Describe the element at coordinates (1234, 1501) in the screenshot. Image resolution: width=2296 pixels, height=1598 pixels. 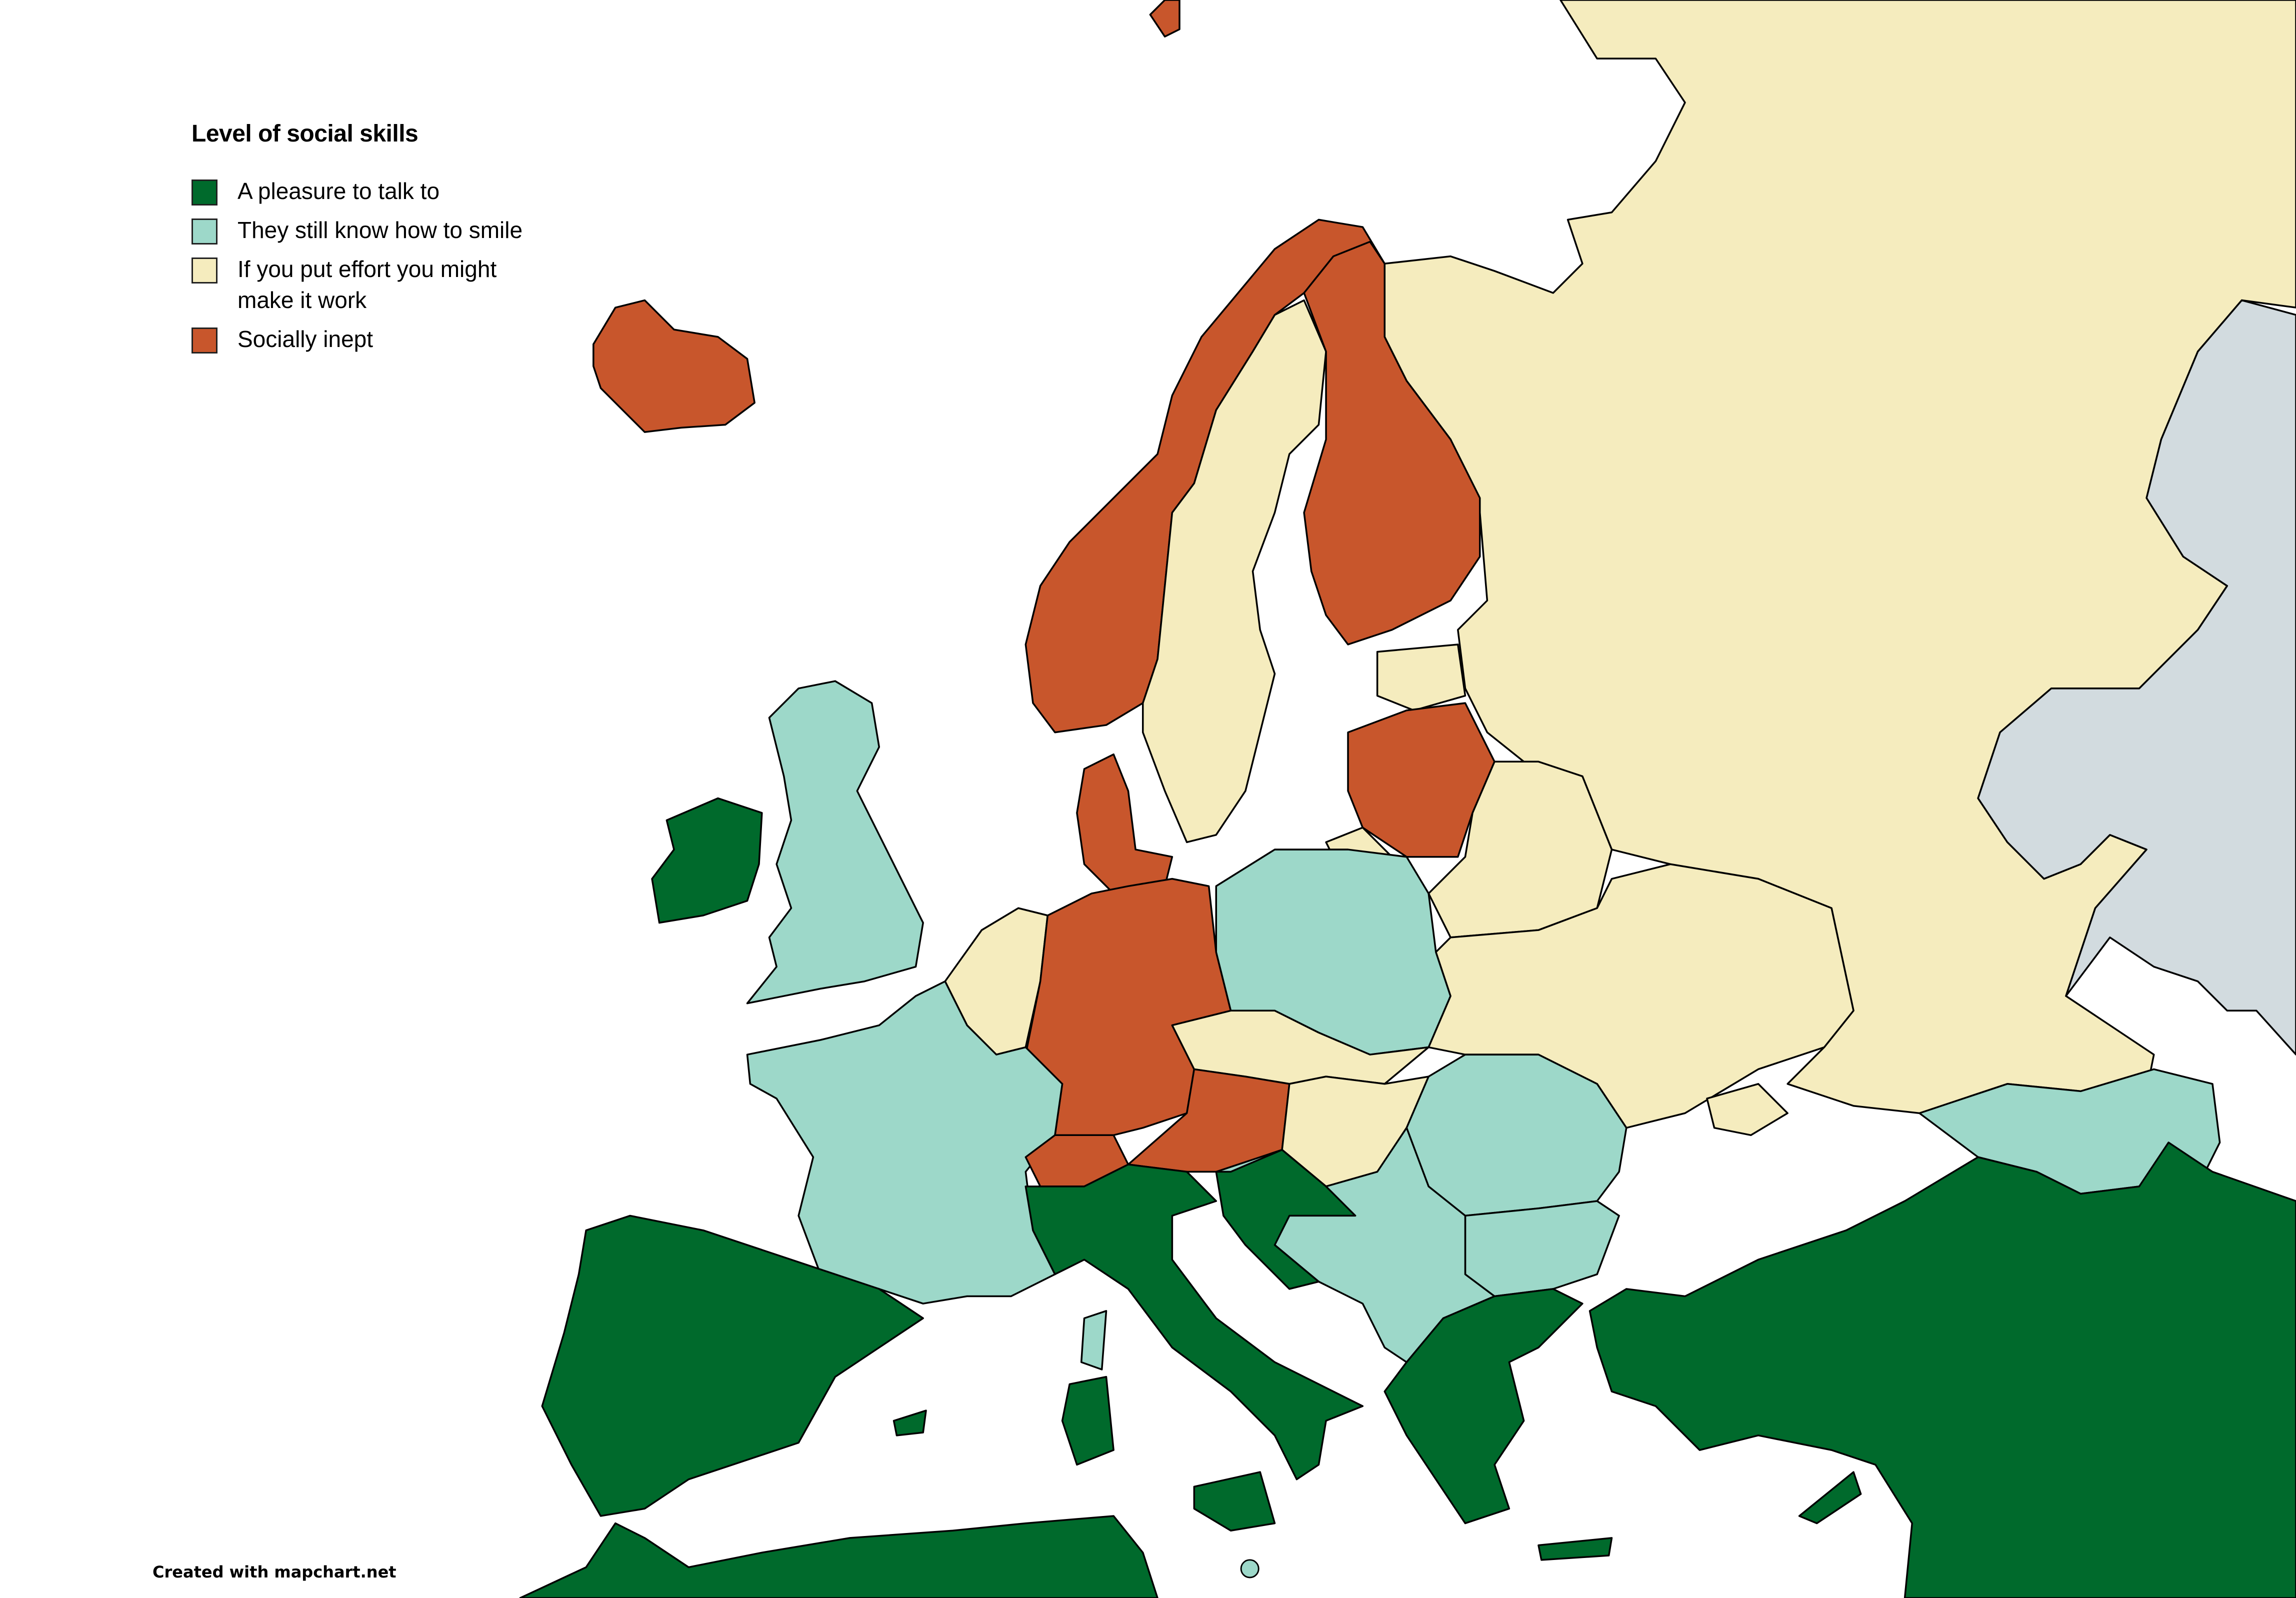
I see `region-sicily` at that location.